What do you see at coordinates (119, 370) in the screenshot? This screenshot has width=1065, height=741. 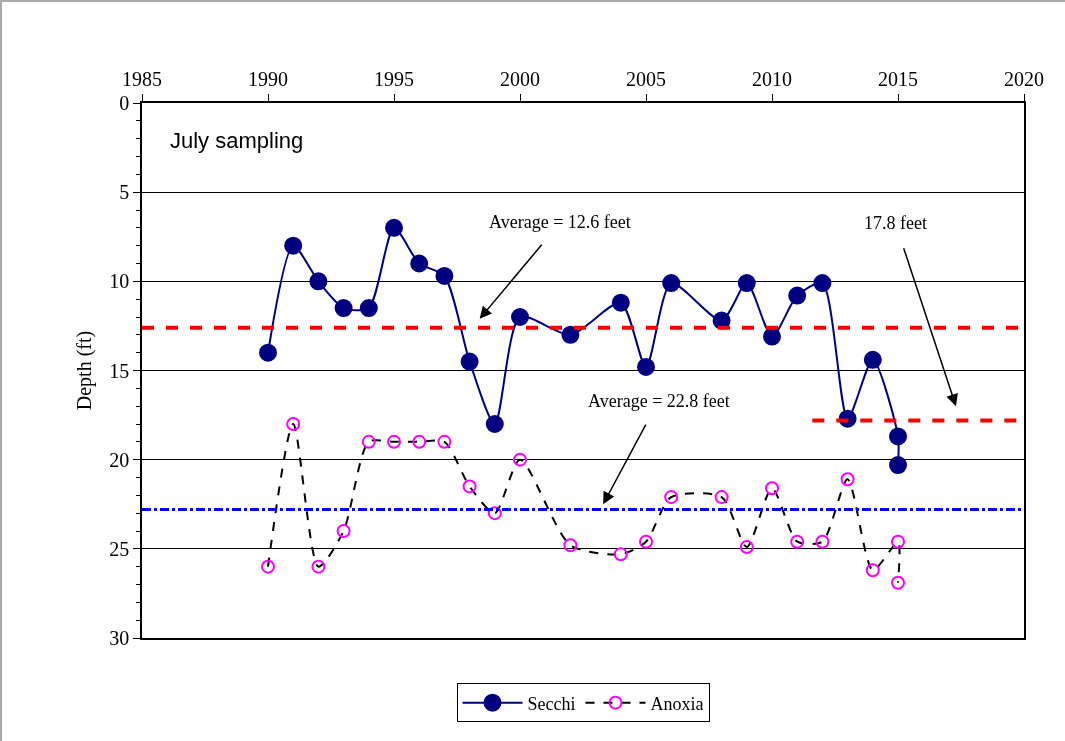 I see `y-tick-label: 15` at bounding box center [119, 370].